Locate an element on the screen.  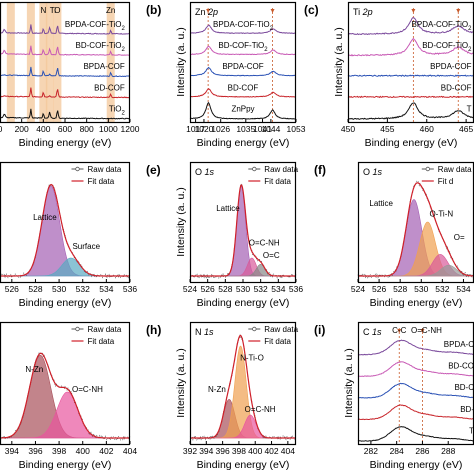
panel-i-label: (i) is located at coordinates (319, 330).